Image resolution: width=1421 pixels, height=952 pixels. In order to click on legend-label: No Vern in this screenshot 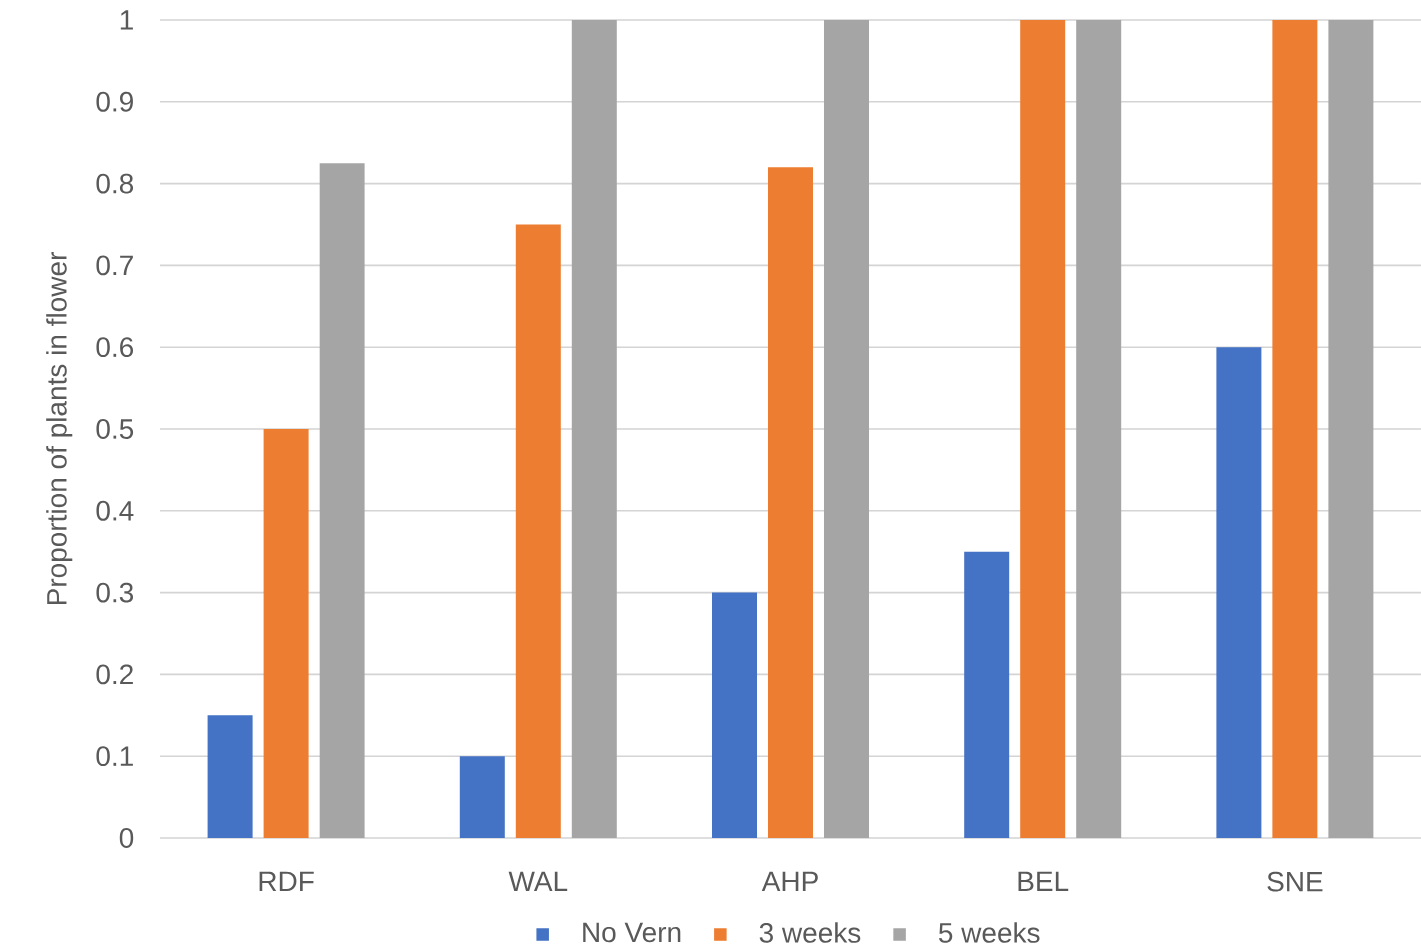, I will do `click(632, 932)`.